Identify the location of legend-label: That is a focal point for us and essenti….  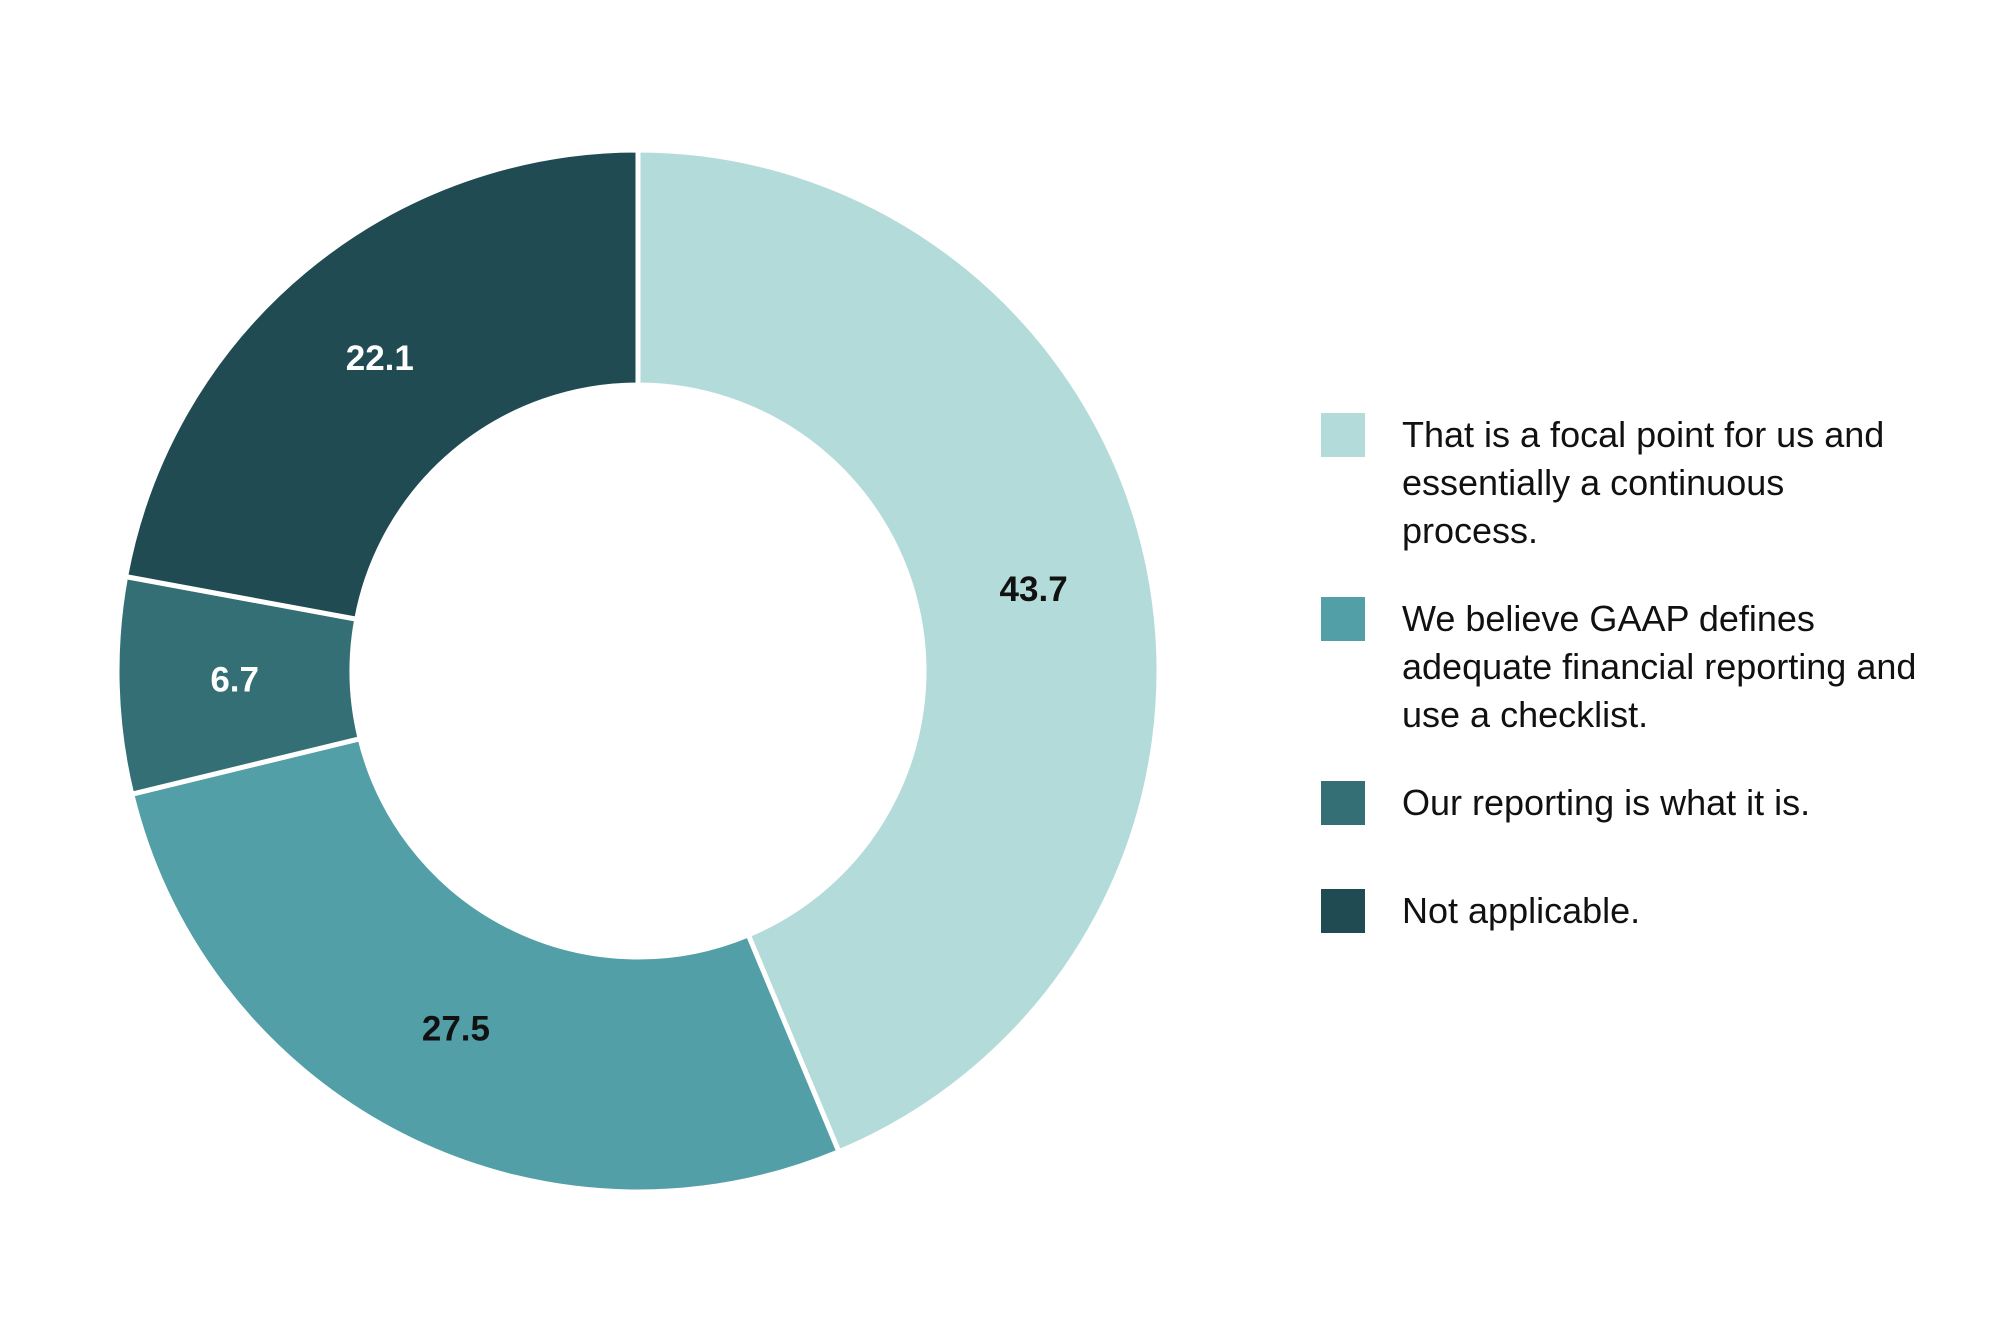
(1643, 482).